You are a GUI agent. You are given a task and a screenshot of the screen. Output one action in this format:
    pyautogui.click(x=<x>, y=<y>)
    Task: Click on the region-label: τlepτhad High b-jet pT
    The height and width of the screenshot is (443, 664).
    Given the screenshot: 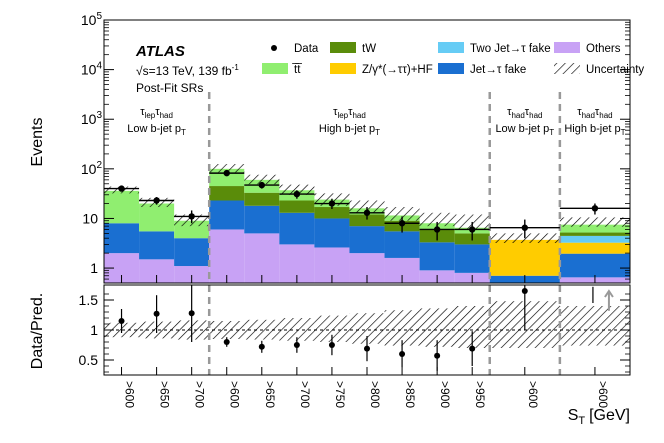 What is the action you would take?
    pyautogui.click(x=349, y=121)
    